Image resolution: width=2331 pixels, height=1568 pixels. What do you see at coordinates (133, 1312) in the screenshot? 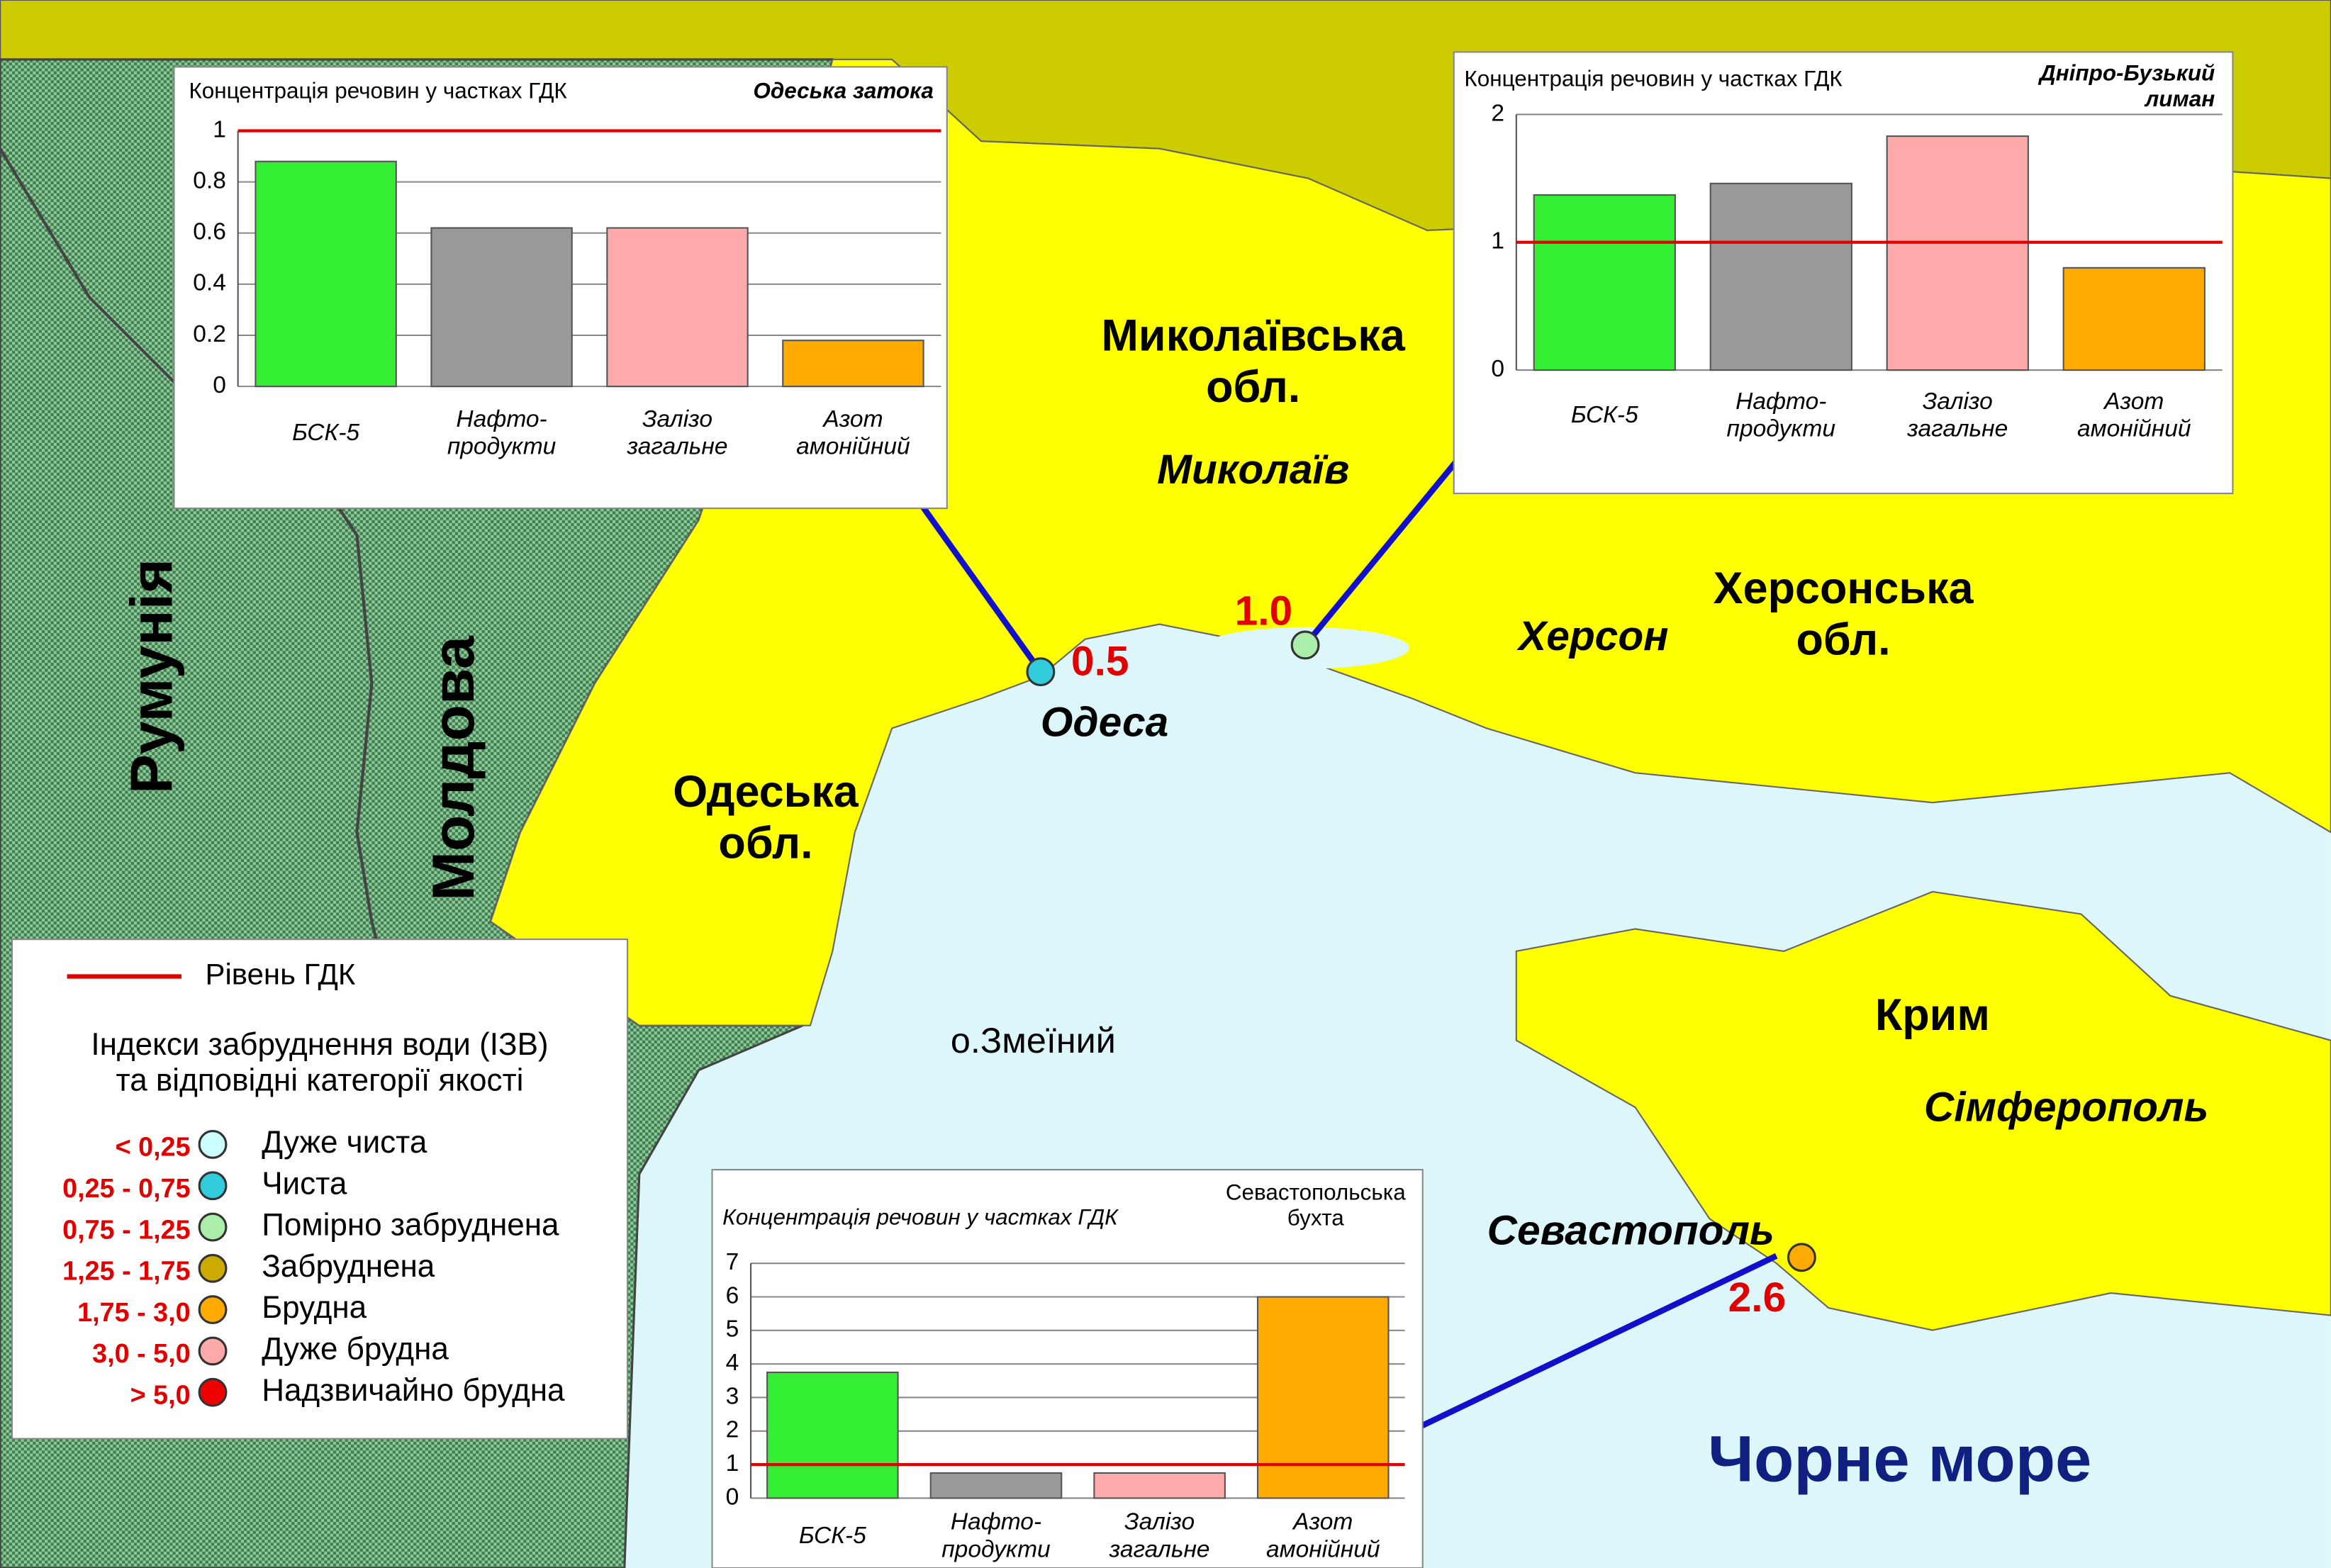
I see `legend-range: 1,75 - 3,0` at bounding box center [133, 1312].